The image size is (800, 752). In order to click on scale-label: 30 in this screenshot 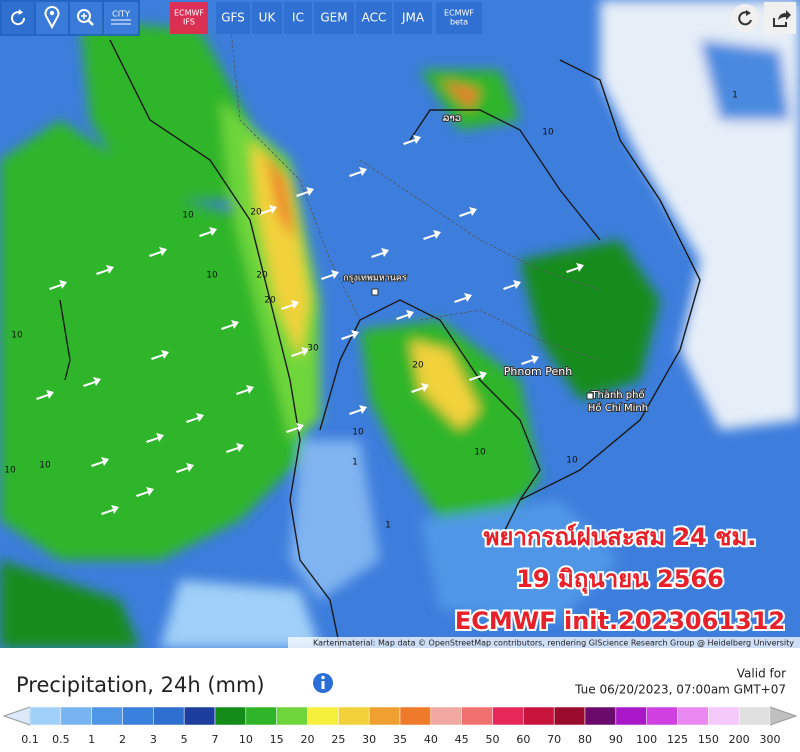, I will do `click(369, 739)`.